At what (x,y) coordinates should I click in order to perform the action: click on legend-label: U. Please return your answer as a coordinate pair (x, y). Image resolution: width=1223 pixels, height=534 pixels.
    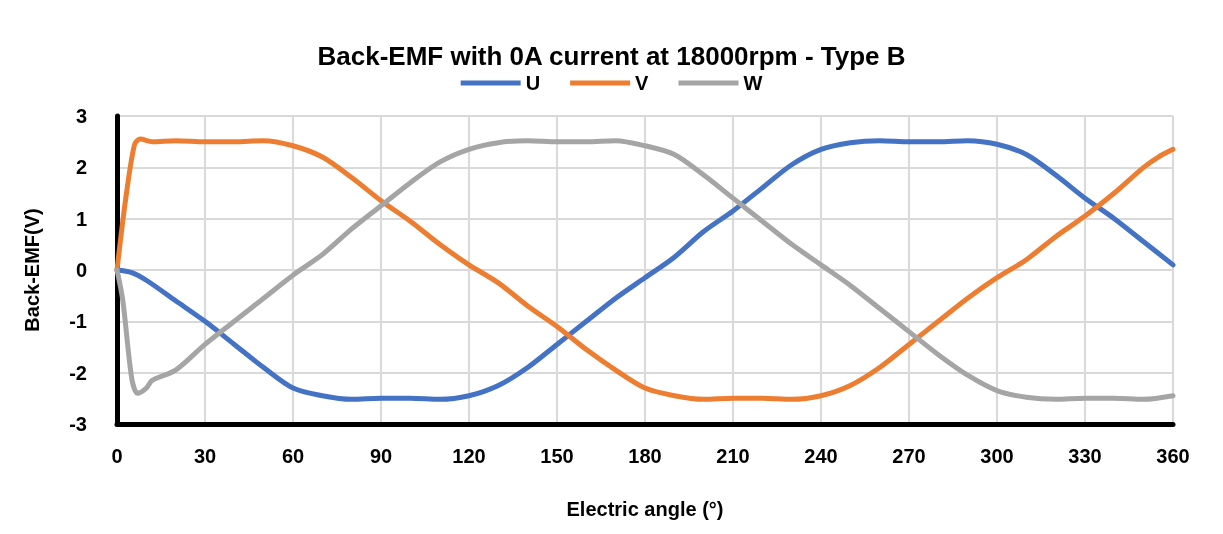
    Looking at the image, I should click on (533, 83).